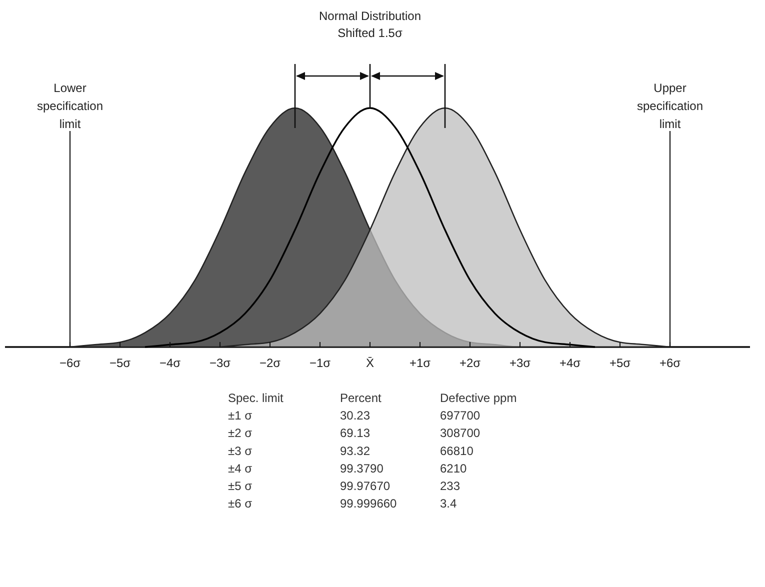 The image size is (765, 587). What do you see at coordinates (355, 451) in the screenshot?
I see `text: 93.32` at bounding box center [355, 451].